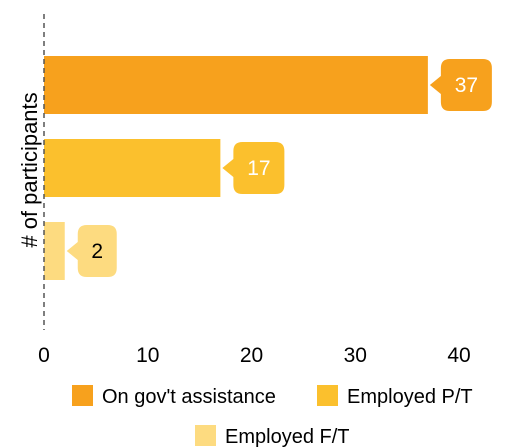  I want to click on x-tick-labels: 0 10 20 30 40, so click(254, 355).